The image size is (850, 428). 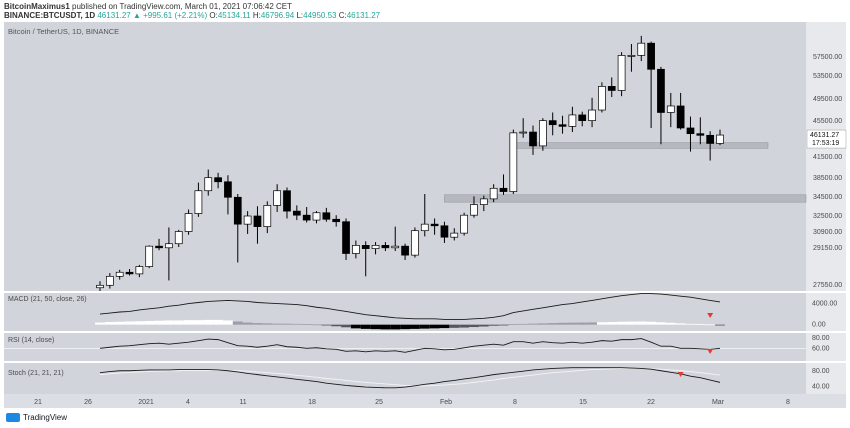 What do you see at coordinates (300, 15) in the screenshot?
I see `low-label: L:` at bounding box center [300, 15].